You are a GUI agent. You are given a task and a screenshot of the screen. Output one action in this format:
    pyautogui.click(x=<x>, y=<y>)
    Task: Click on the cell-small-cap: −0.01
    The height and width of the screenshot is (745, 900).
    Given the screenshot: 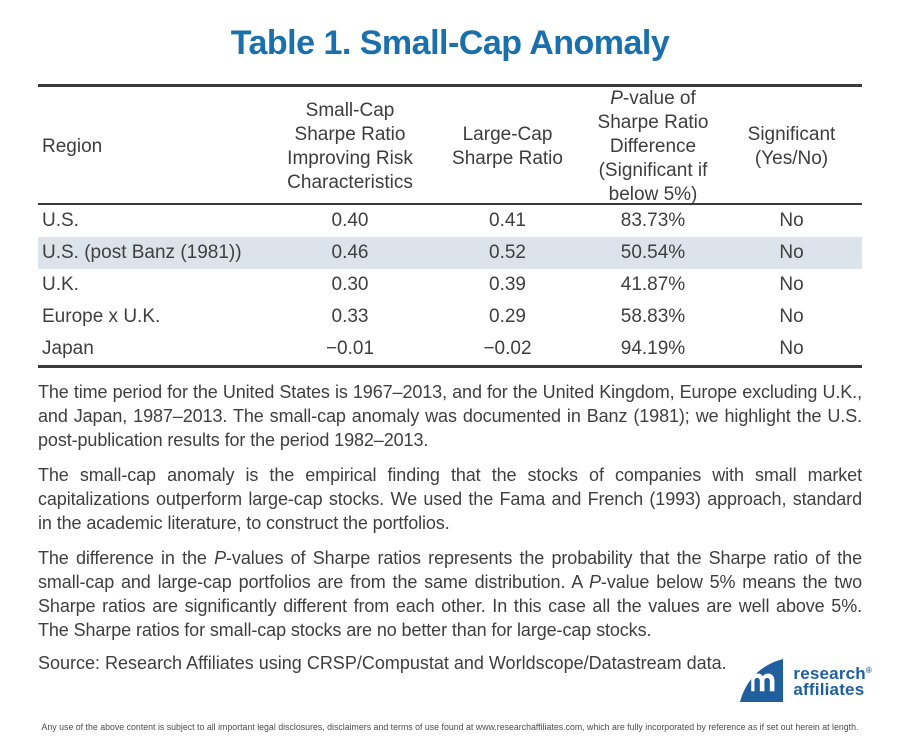 What is the action you would take?
    pyautogui.click(x=350, y=348)
    